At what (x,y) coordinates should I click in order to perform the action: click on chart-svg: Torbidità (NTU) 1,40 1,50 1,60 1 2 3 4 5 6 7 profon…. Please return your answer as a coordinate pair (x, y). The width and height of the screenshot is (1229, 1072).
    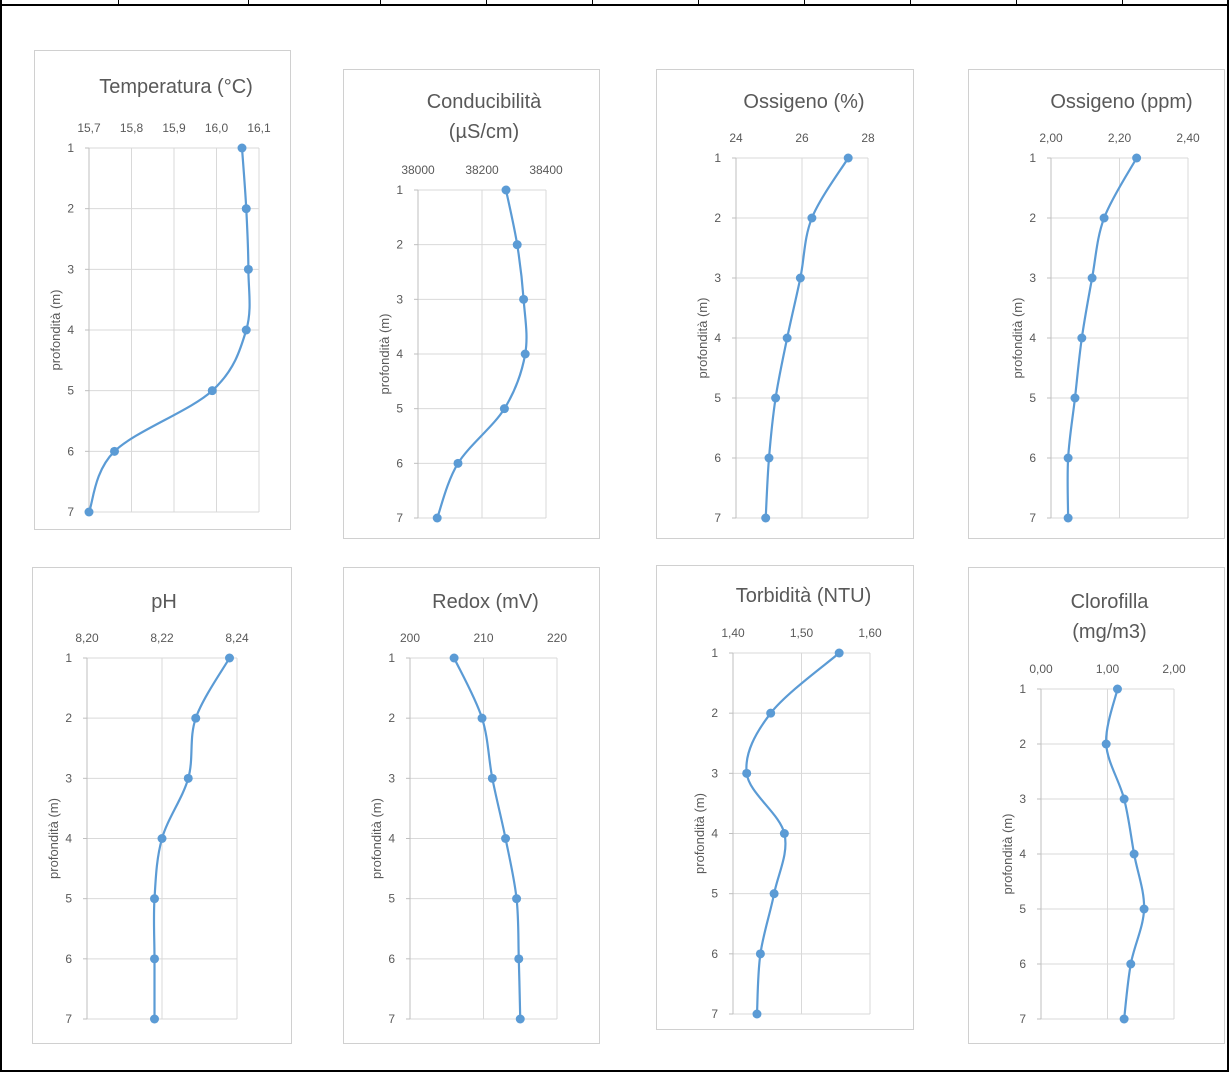
    Looking at the image, I should click on (787, 803).